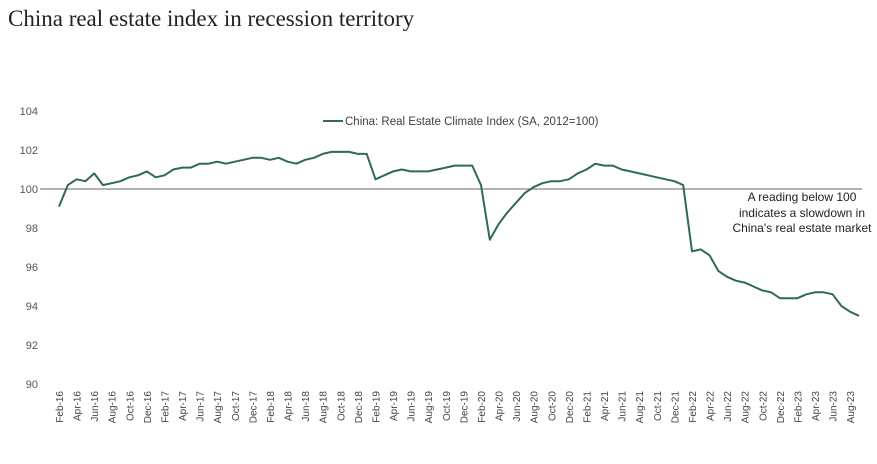  What do you see at coordinates (32, 346) in the screenshot?
I see `y-tick-label: 92` at bounding box center [32, 346].